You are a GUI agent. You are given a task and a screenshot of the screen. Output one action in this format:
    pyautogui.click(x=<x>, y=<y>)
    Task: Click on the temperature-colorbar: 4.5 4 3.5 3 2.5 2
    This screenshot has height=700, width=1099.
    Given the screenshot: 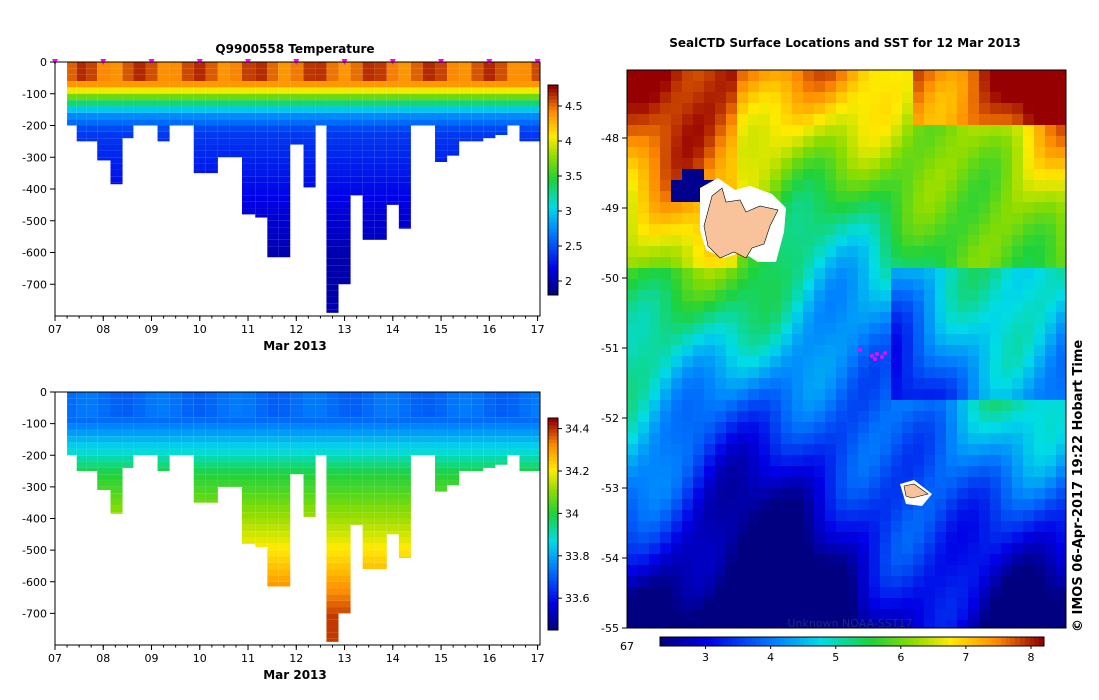 What is the action you would take?
    pyautogui.click(x=565, y=190)
    